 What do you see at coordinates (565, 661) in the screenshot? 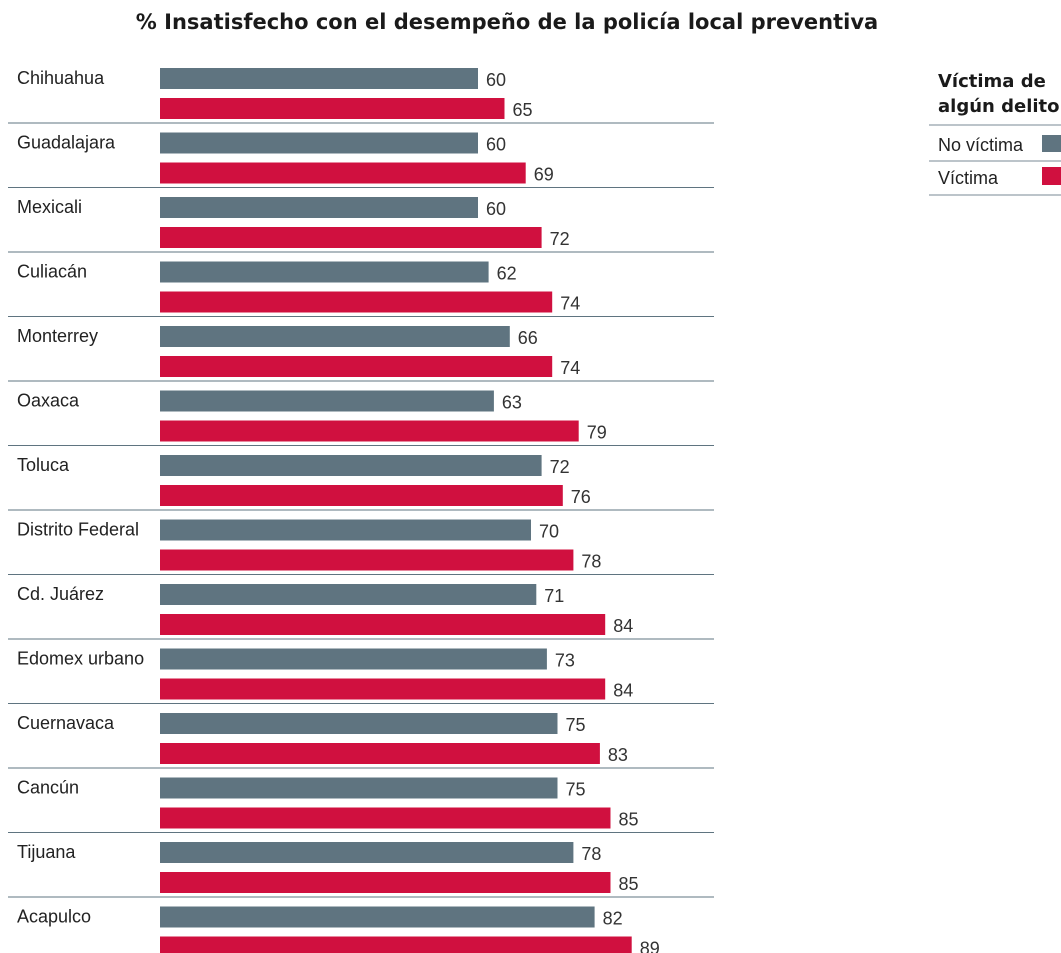
I see `value-label-no-victima: 73` at bounding box center [565, 661].